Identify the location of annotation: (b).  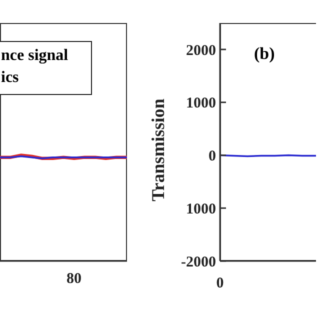
(264, 54).